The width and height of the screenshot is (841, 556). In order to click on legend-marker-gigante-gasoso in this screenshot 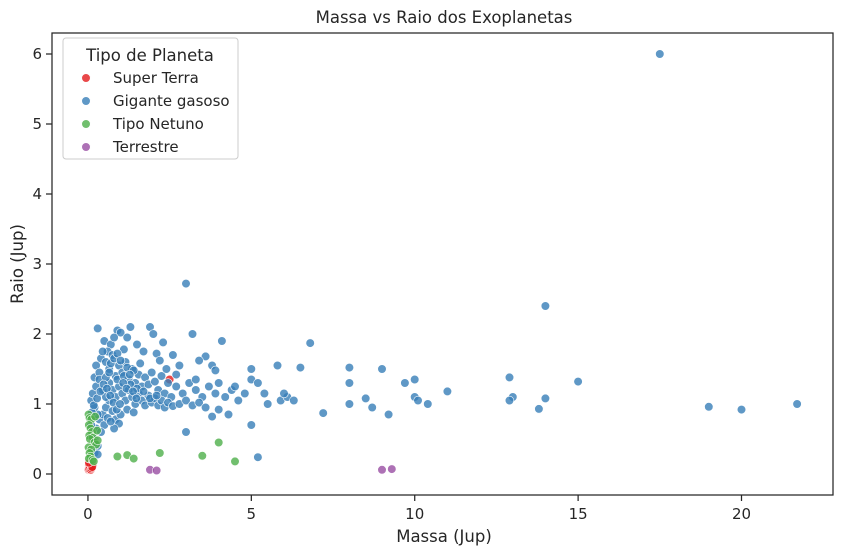, I will do `click(86, 101)`.